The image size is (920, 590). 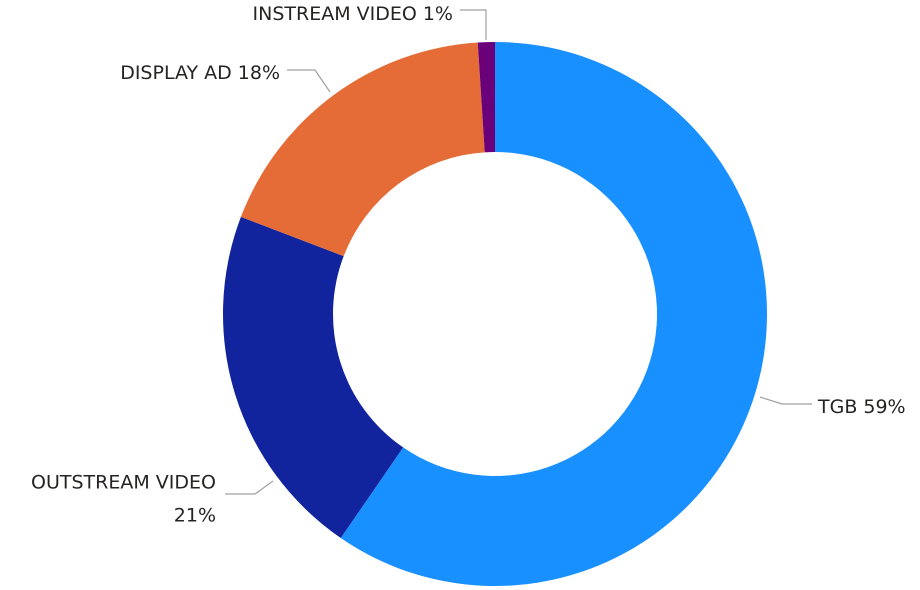 I want to click on slice-value-label: 18%, so click(x=259, y=73).